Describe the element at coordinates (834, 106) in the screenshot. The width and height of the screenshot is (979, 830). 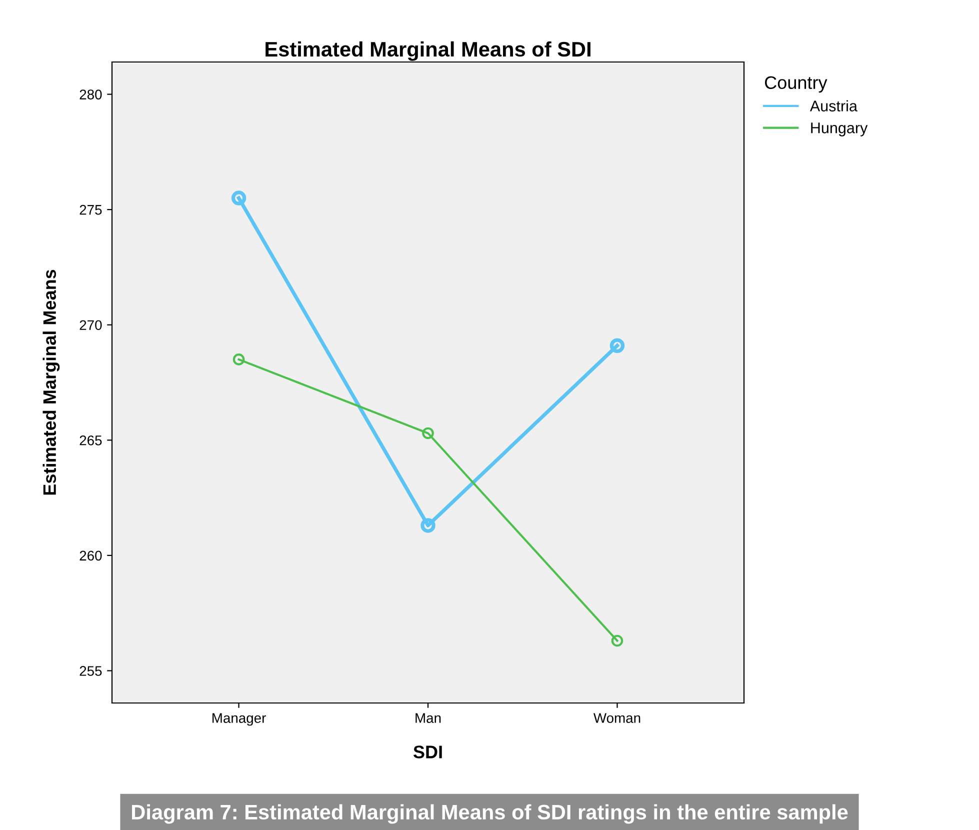
I see `legend-label: Austria` at that location.